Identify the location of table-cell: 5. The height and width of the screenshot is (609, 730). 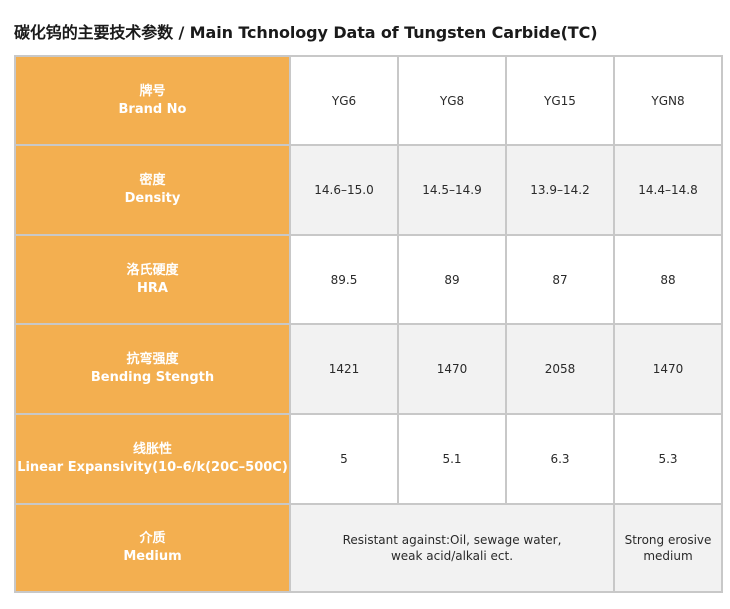
(344, 459).